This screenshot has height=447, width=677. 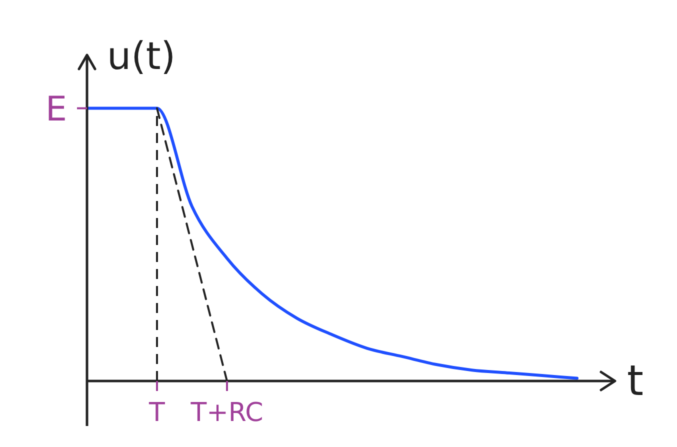 I want to click on text: E, so click(x=56, y=109).